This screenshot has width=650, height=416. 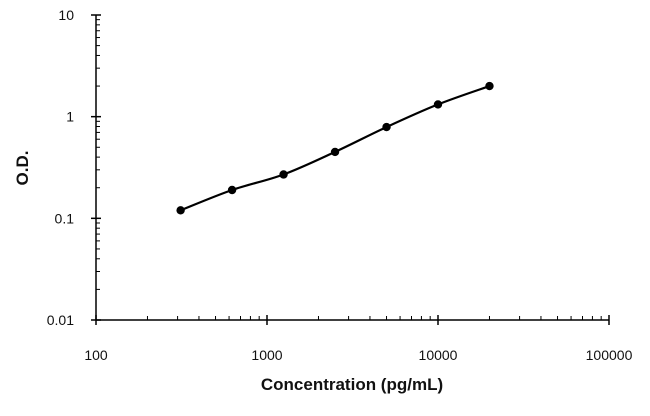 What do you see at coordinates (352, 384) in the screenshot?
I see `x-axis-title: Concentration (pg/mL)` at bounding box center [352, 384].